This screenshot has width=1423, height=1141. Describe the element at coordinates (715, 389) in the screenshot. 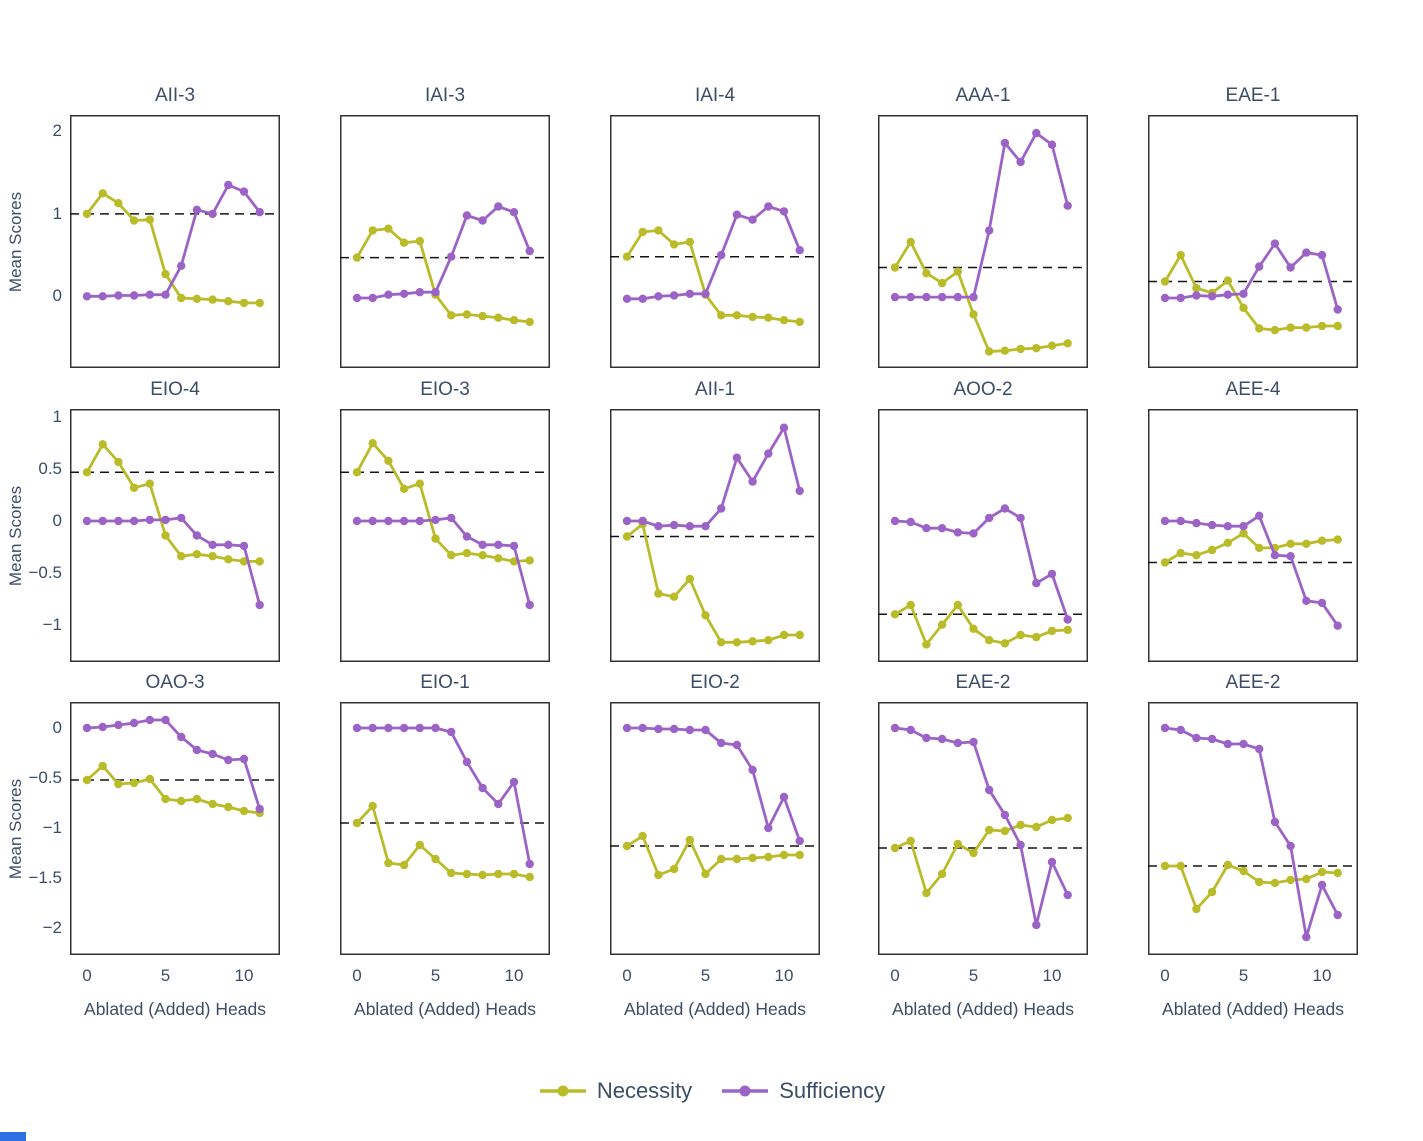

I see `subplot-title-aii-1: AII-1` at that location.